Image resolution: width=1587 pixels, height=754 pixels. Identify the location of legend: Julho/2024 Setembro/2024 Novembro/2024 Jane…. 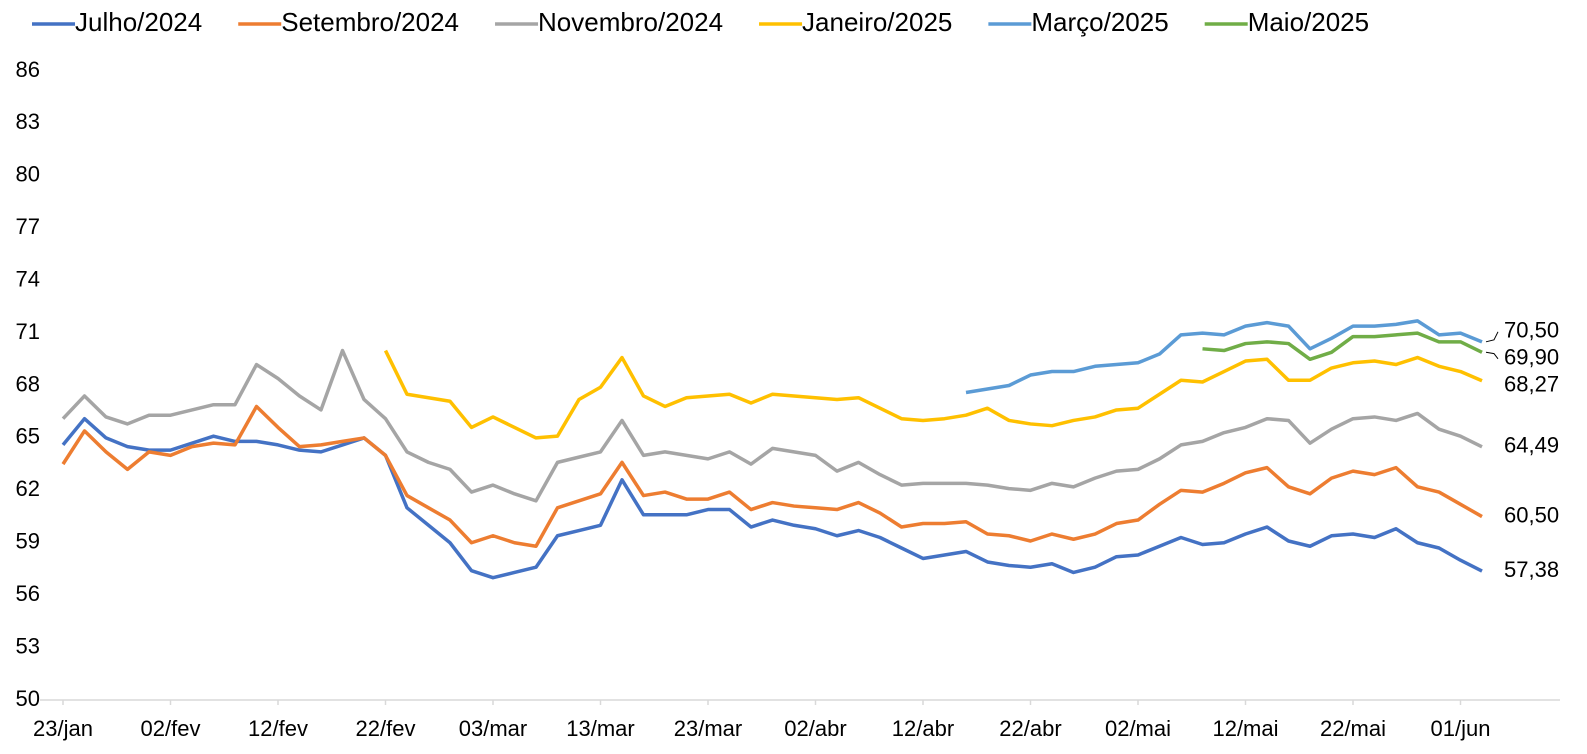
(700, 22).